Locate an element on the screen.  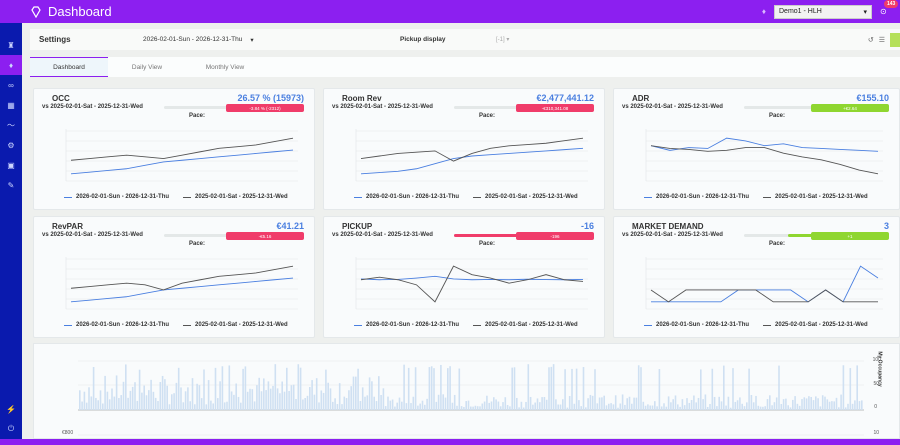
trend-icon: 〜 is located at coordinates (11, 125).